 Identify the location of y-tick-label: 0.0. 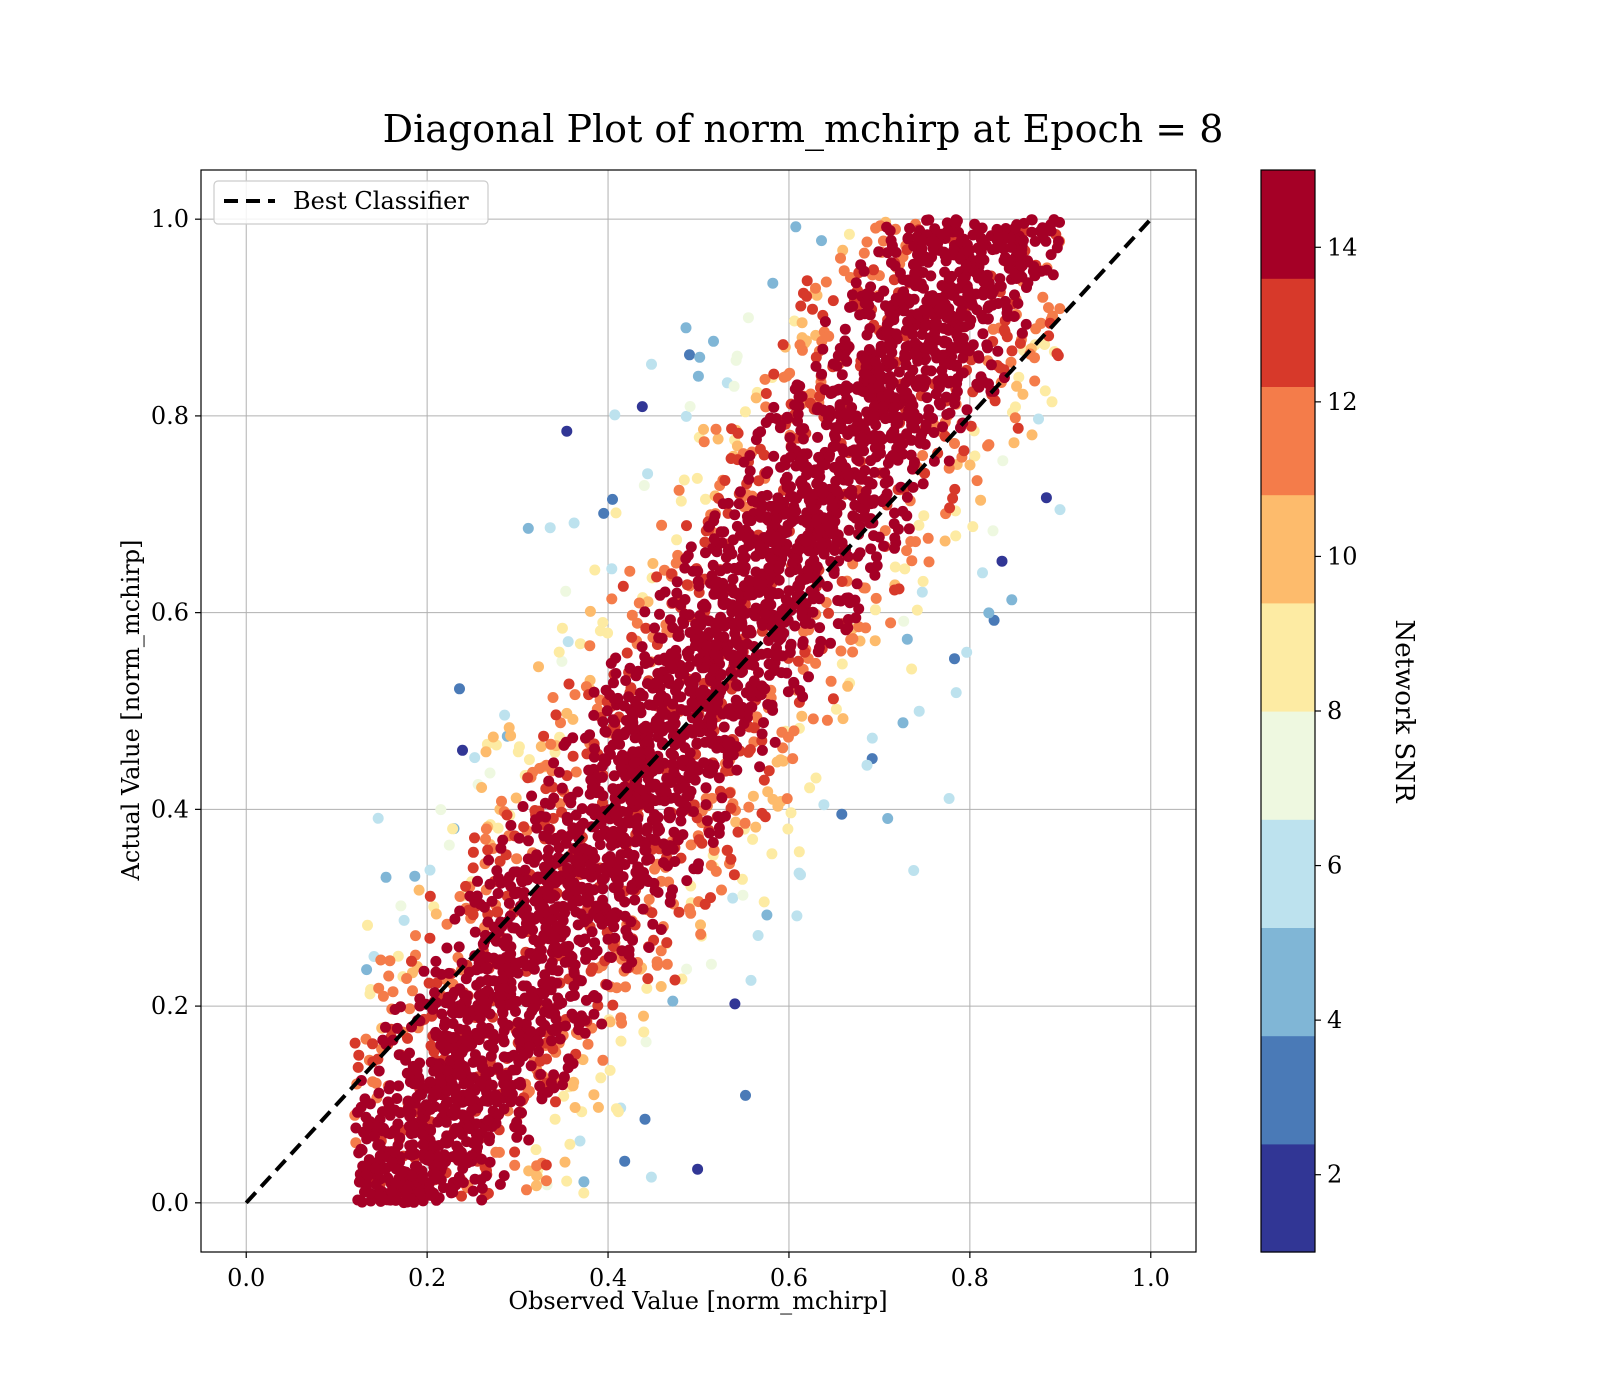
(170, 1203).